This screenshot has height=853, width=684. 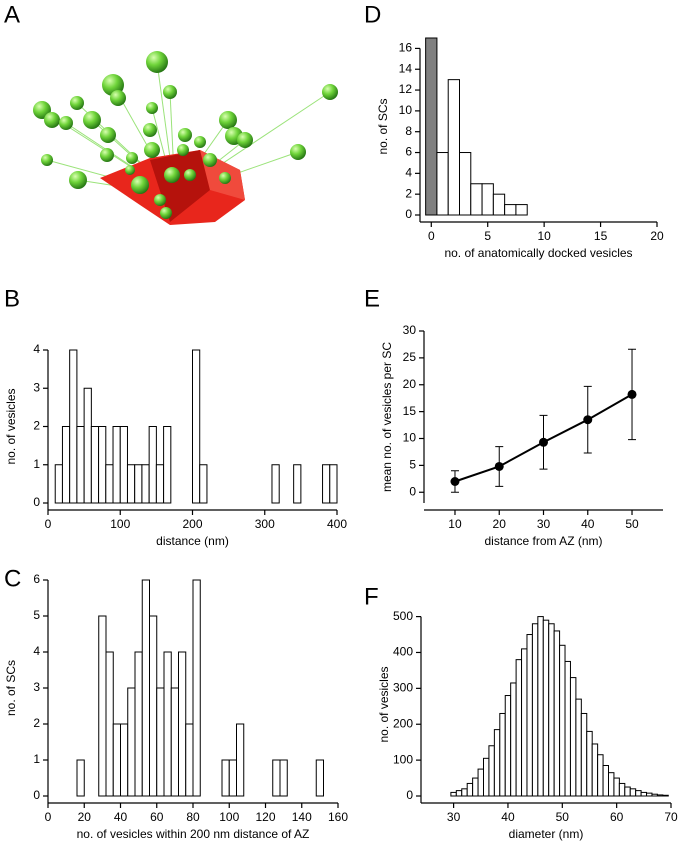 I want to click on y-axis-label: mean no. of vesicles per SC, so click(x=387, y=417).